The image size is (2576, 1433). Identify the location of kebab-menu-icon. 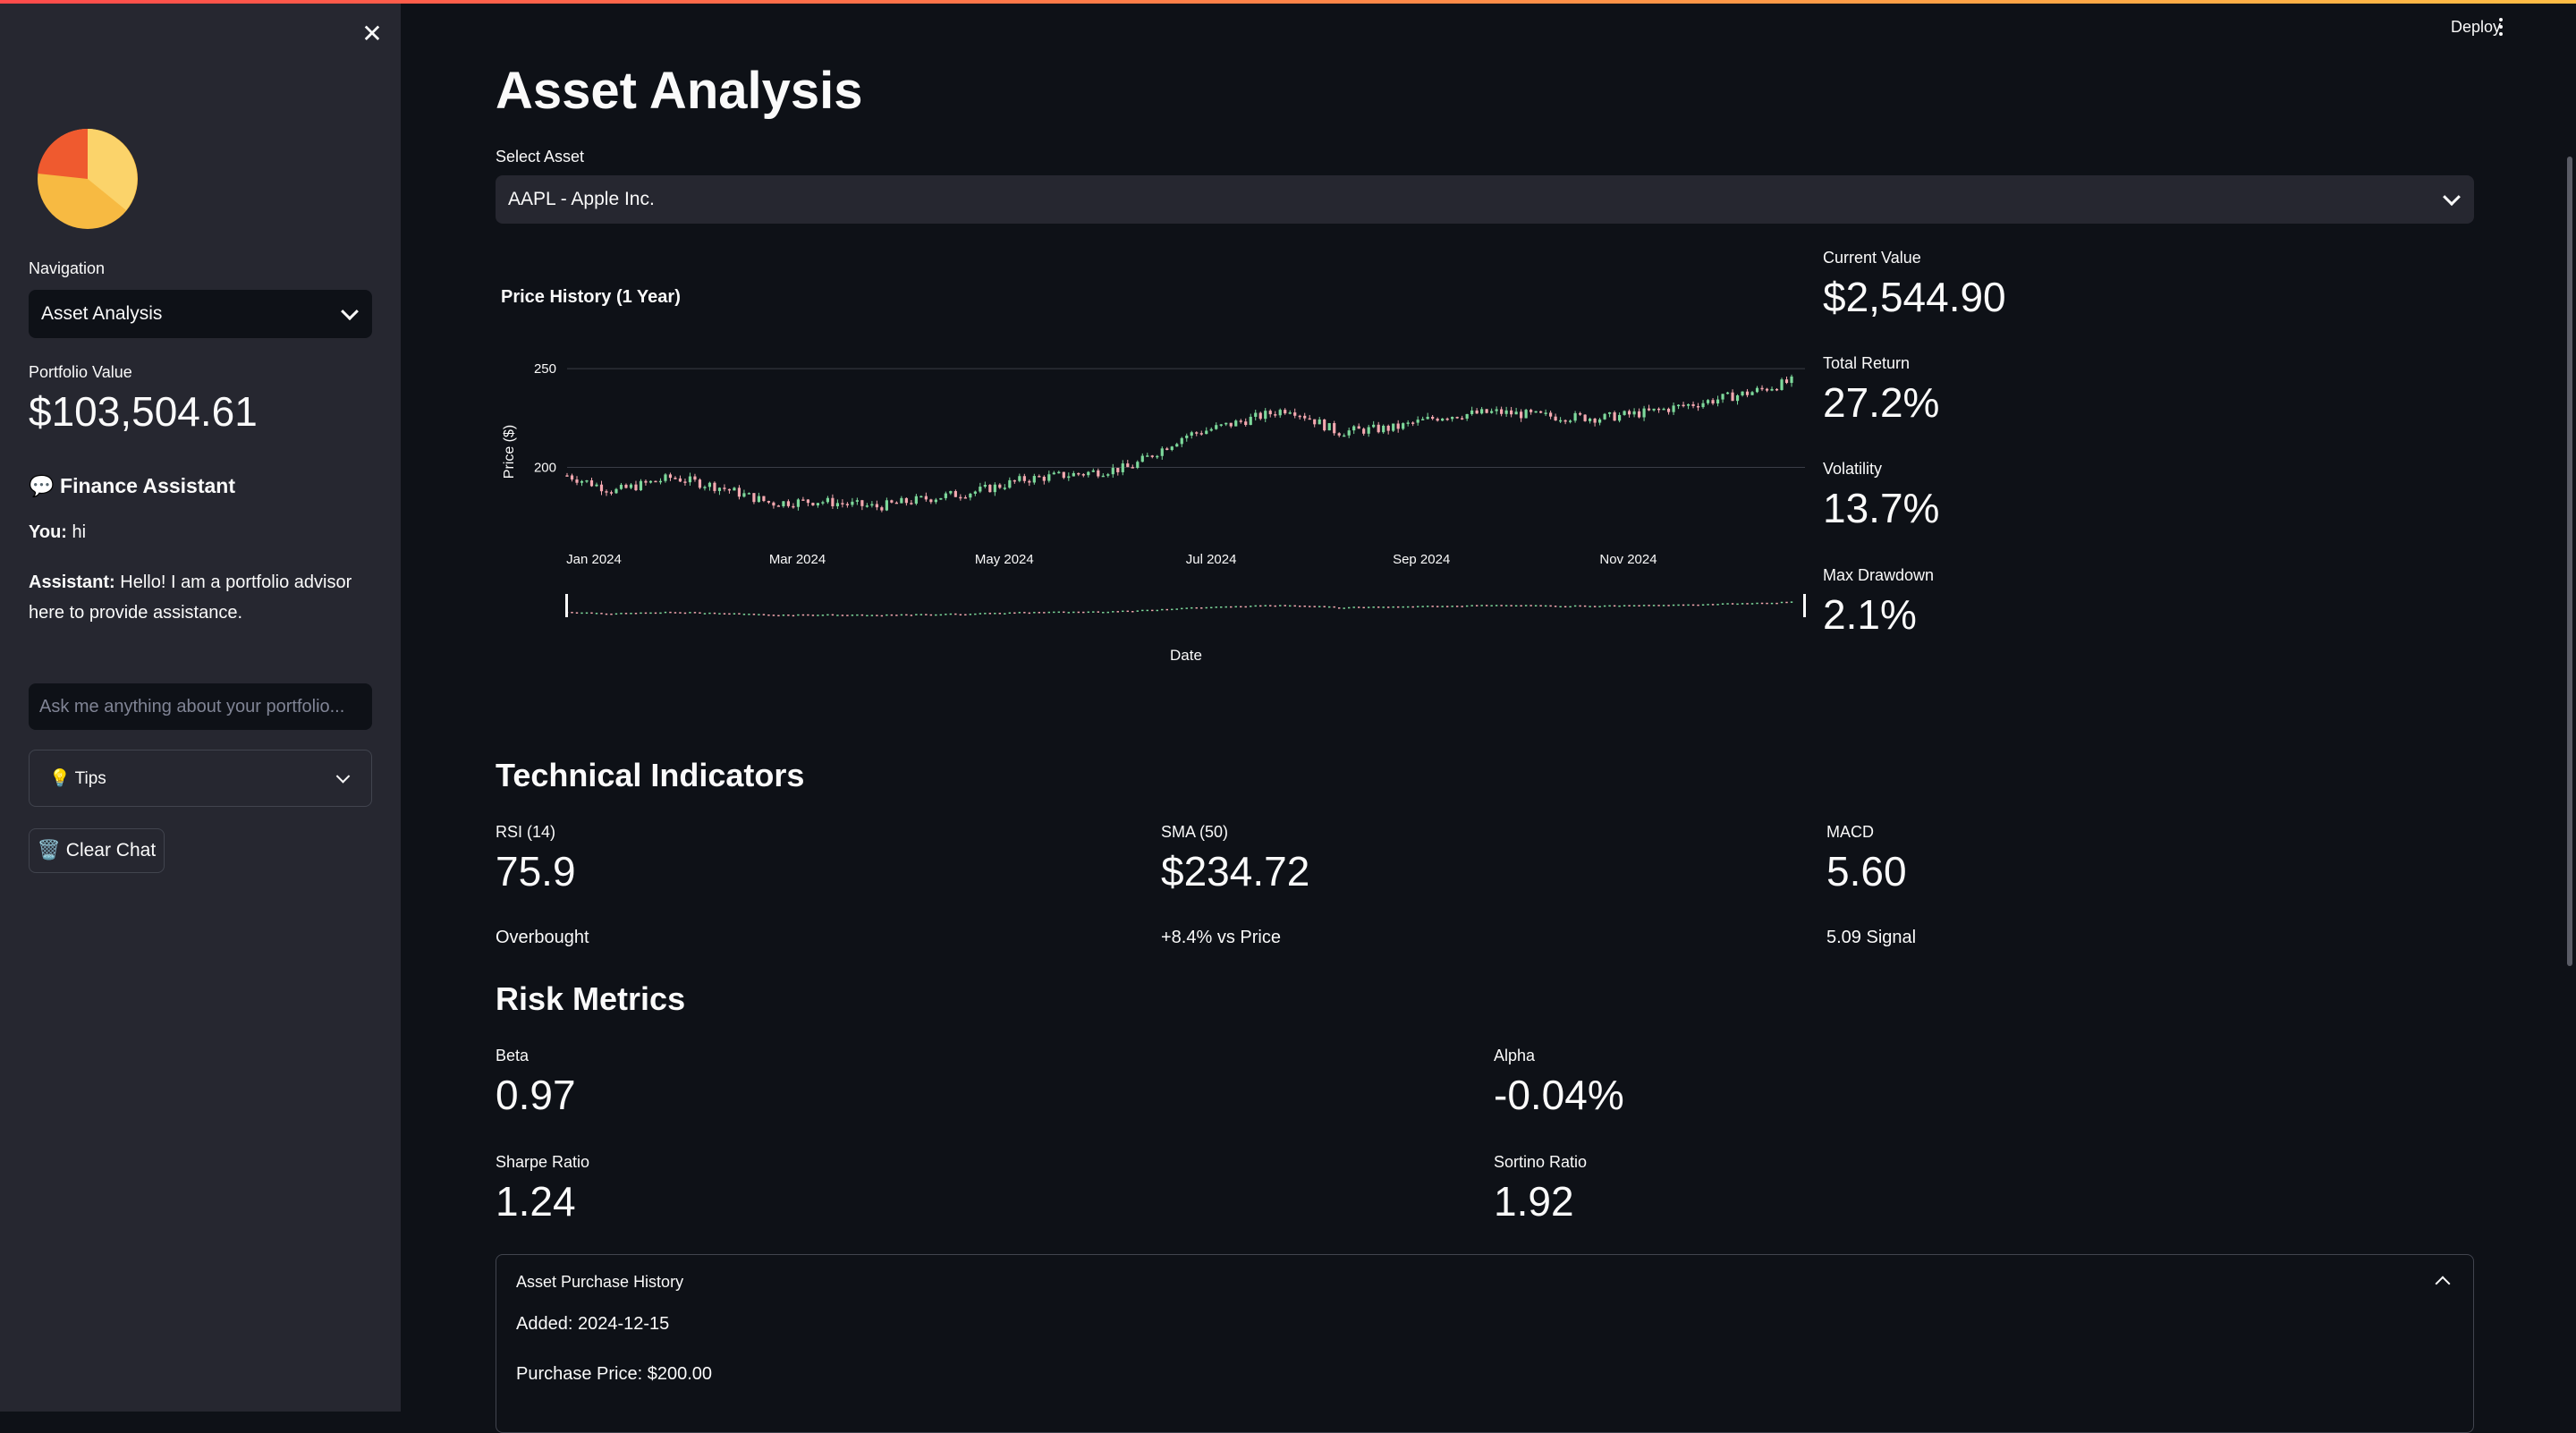
(2501, 28).